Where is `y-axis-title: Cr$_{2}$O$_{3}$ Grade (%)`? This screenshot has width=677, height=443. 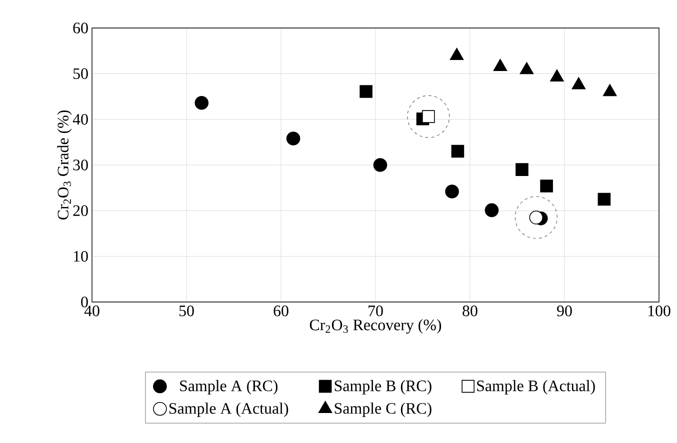 y-axis-title: Cr$_{2}$O$_{3}$ Grade (%) is located at coordinates (64, 165).